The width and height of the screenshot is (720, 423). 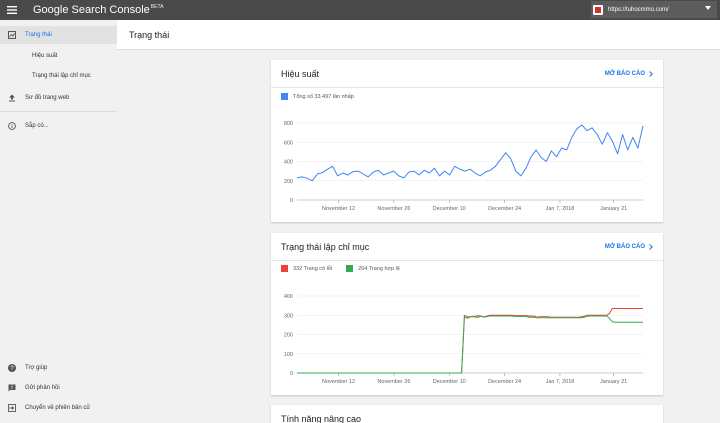 I want to click on top-app-bar: Google Search ConsoleBETA, so click(x=360, y=10).